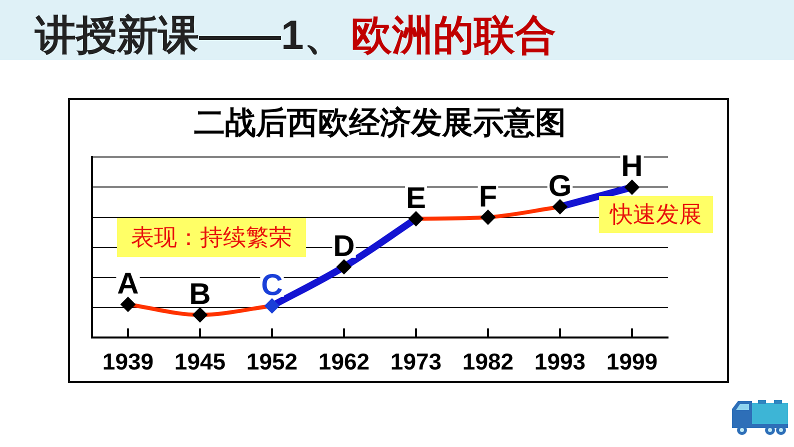 This screenshot has height=447, width=794. I want to click on text: 讲授新课——1、, so click(190, 35).